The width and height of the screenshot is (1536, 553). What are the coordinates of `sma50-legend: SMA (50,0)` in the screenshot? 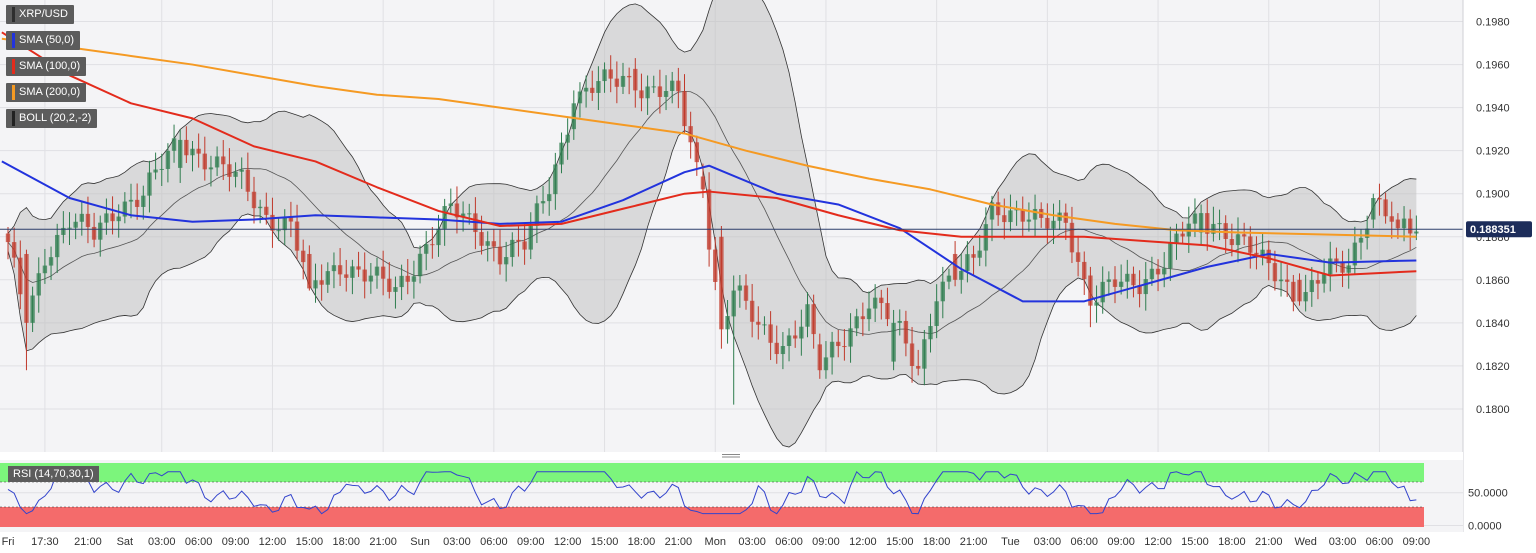 It's located at (43, 40).